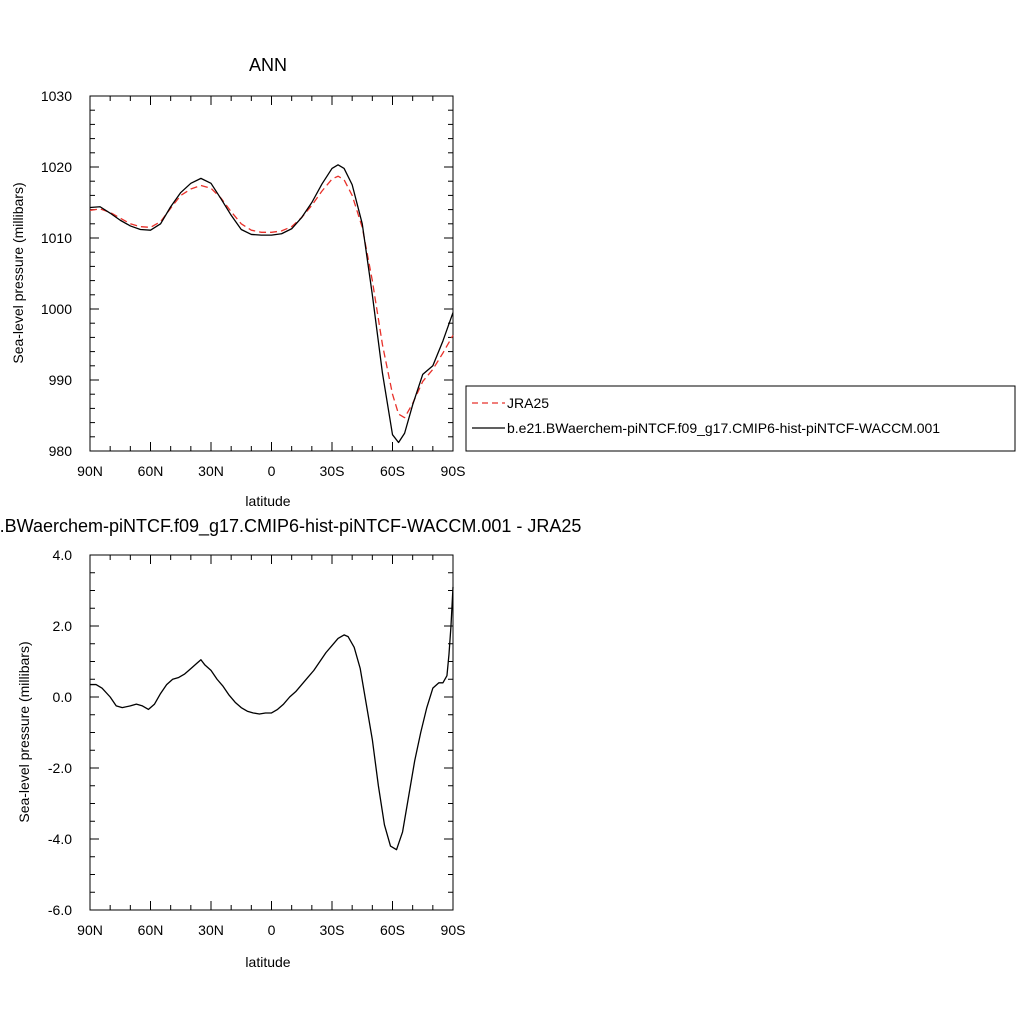 The image size is (1024, 1024). Describe the element at coordinates (56, 167) in the screenshot. I see `top-y-tick-label: 1020` at that location.